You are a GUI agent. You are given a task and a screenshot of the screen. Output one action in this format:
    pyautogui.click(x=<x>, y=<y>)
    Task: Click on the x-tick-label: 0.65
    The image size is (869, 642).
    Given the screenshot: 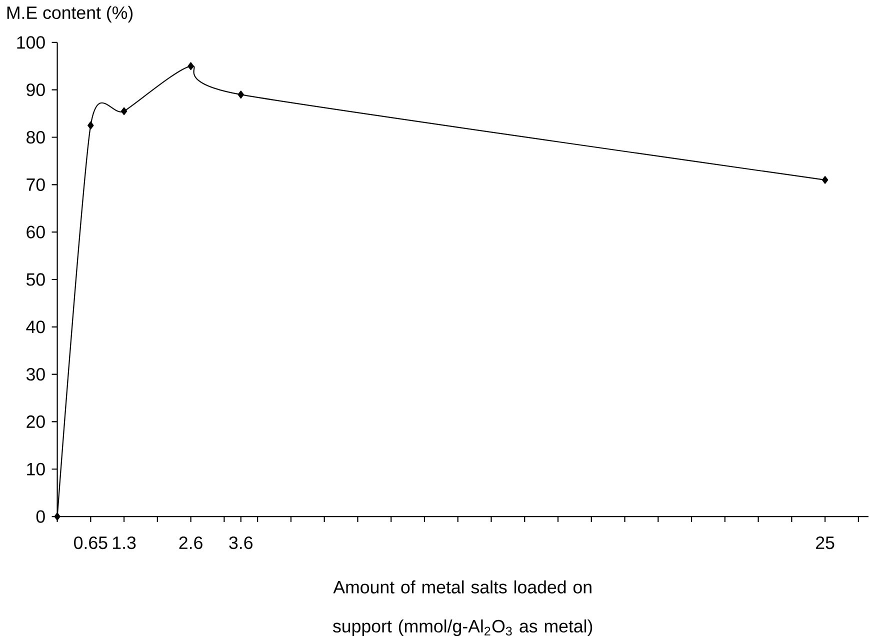 What is the action you would take?
    pyautogui.click(x=91, y=543)
    